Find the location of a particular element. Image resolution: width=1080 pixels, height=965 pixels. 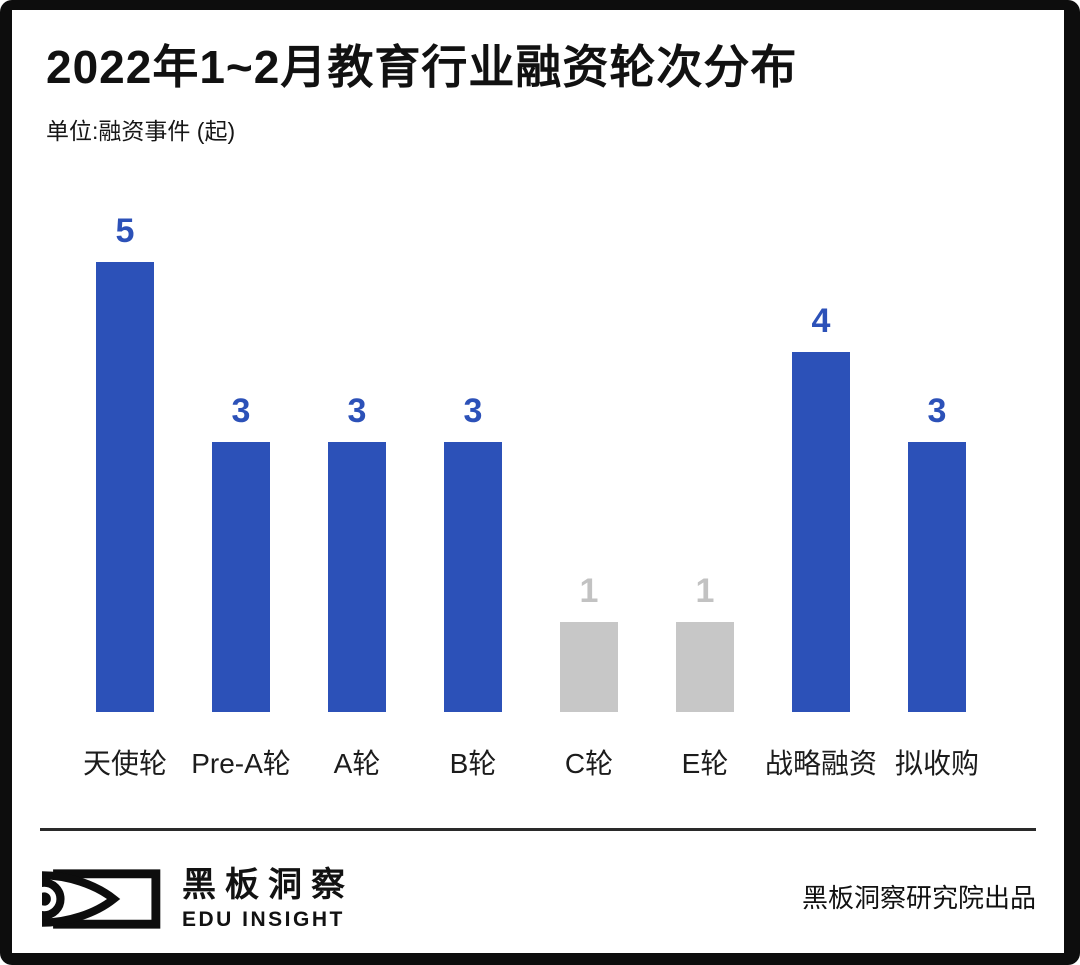

footer-divider is located at coordinates (538, 830).